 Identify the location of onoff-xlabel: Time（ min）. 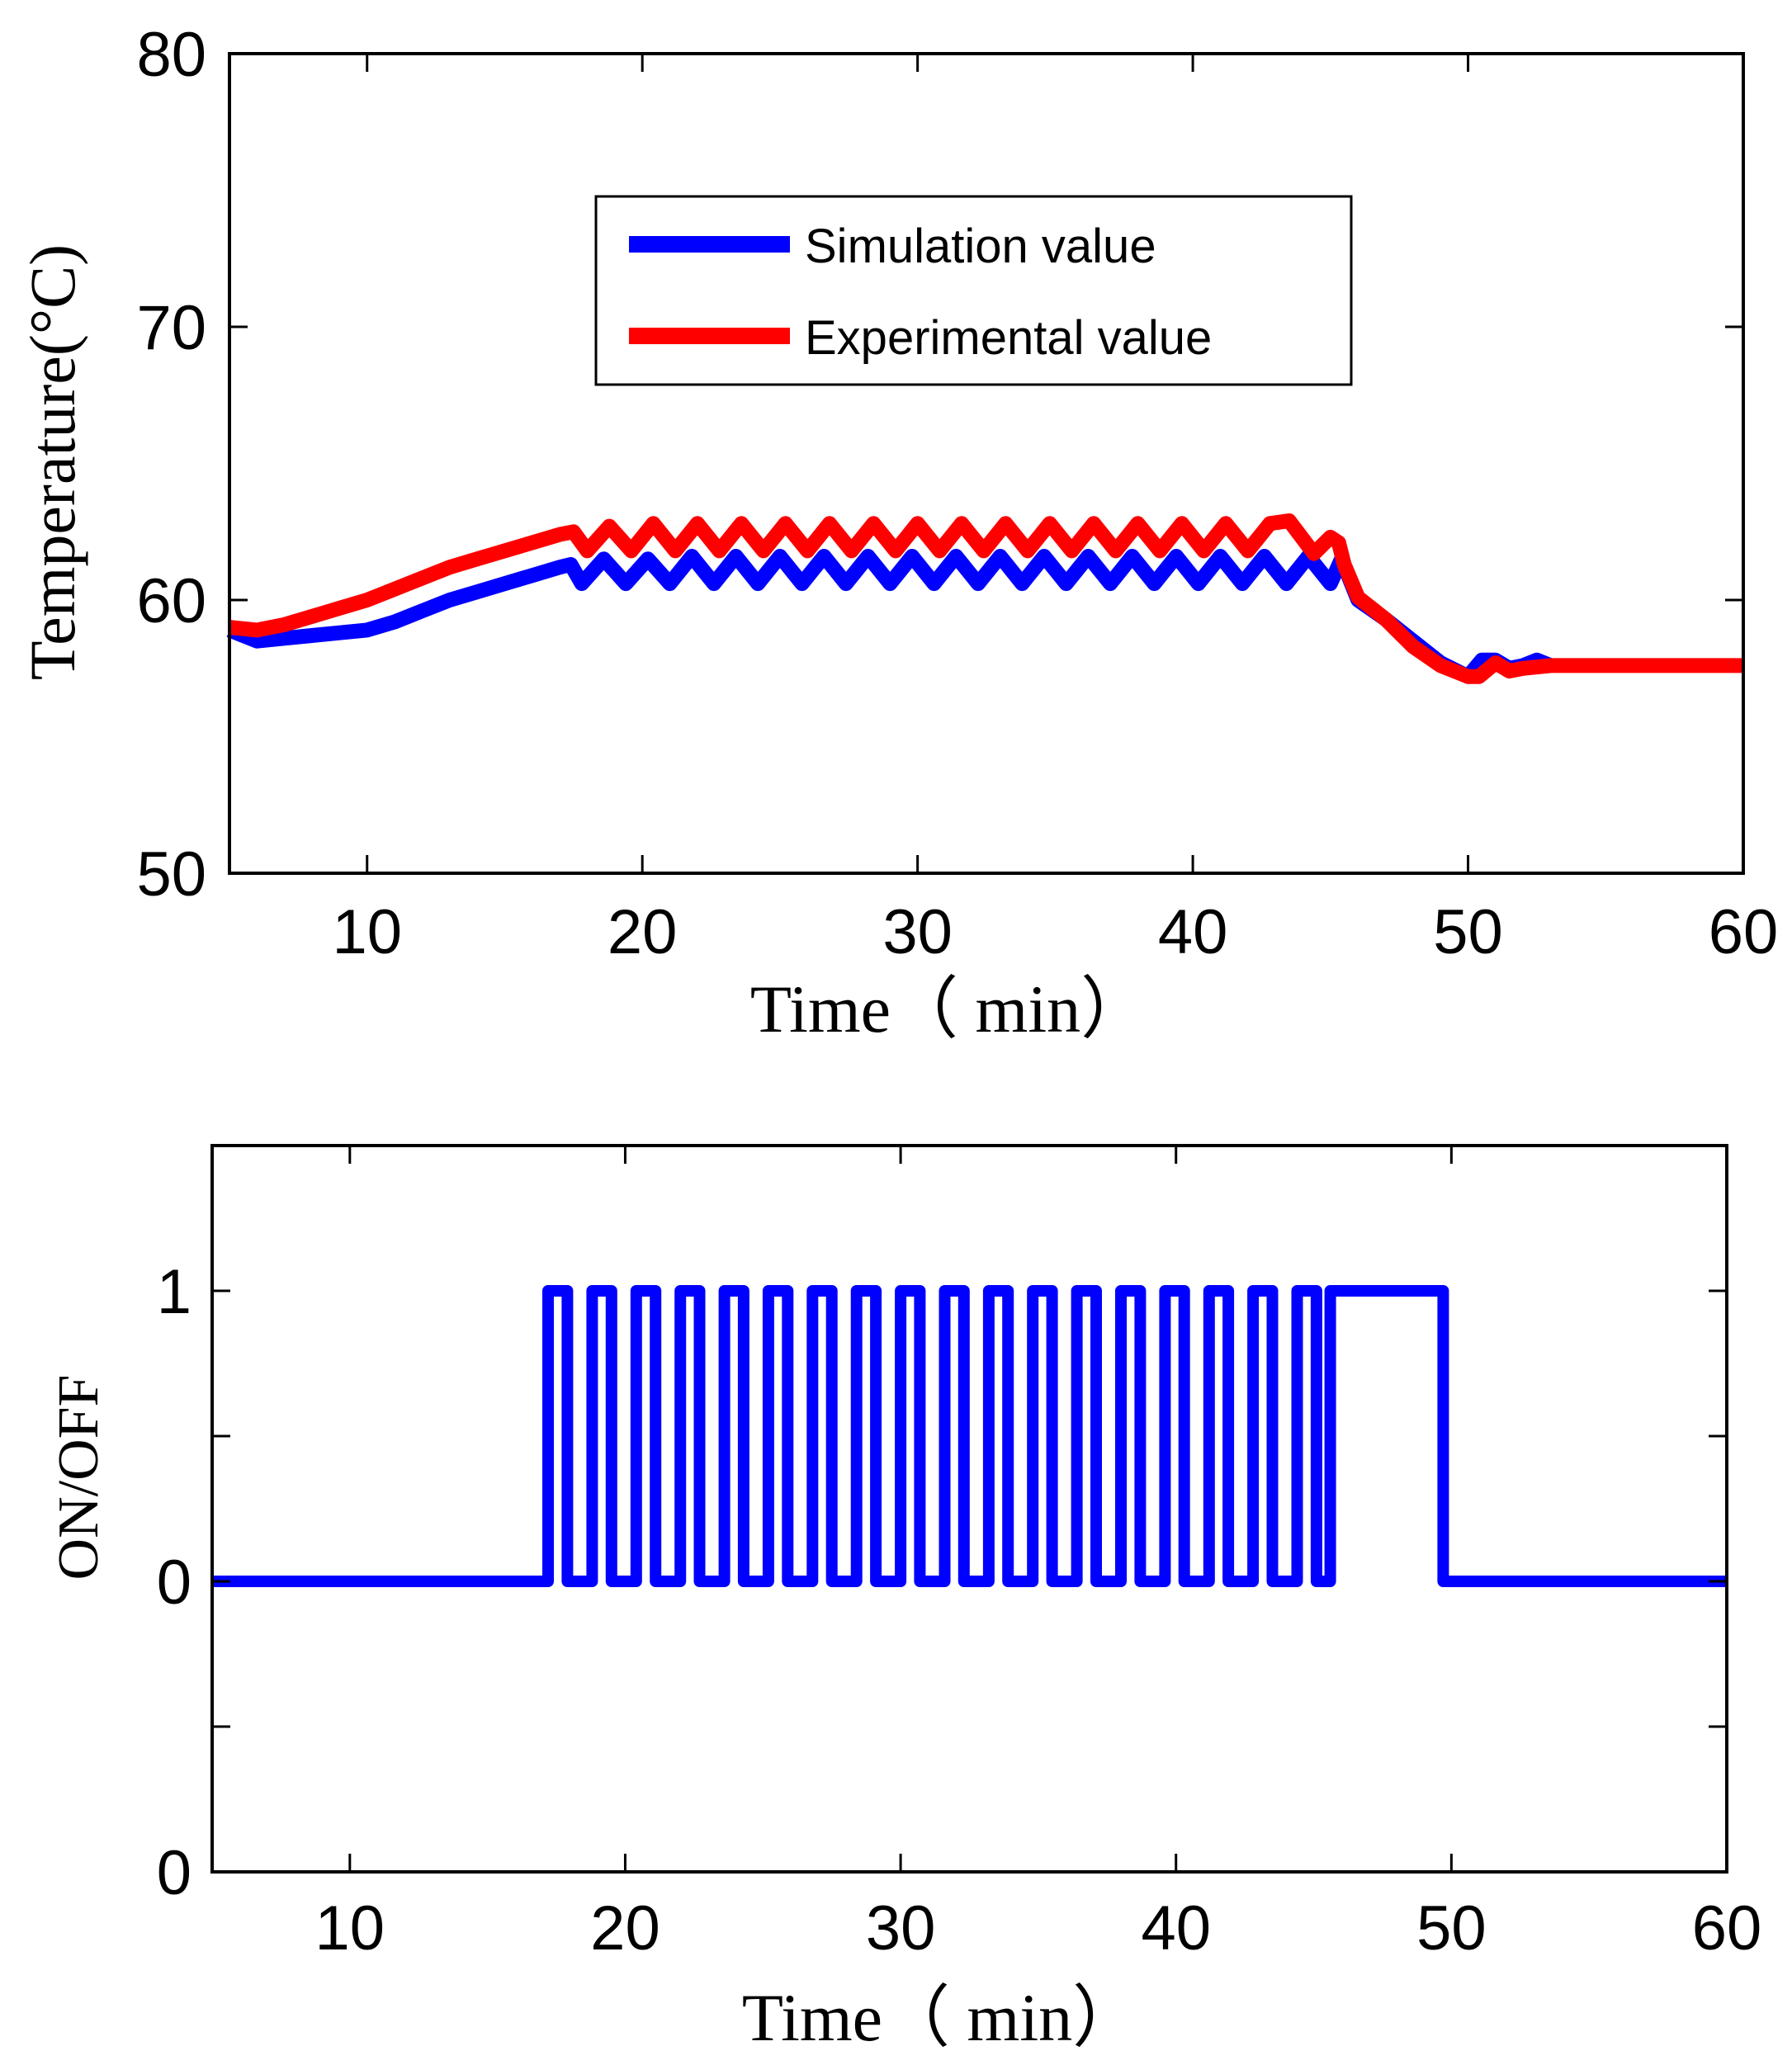
(941, 2017).